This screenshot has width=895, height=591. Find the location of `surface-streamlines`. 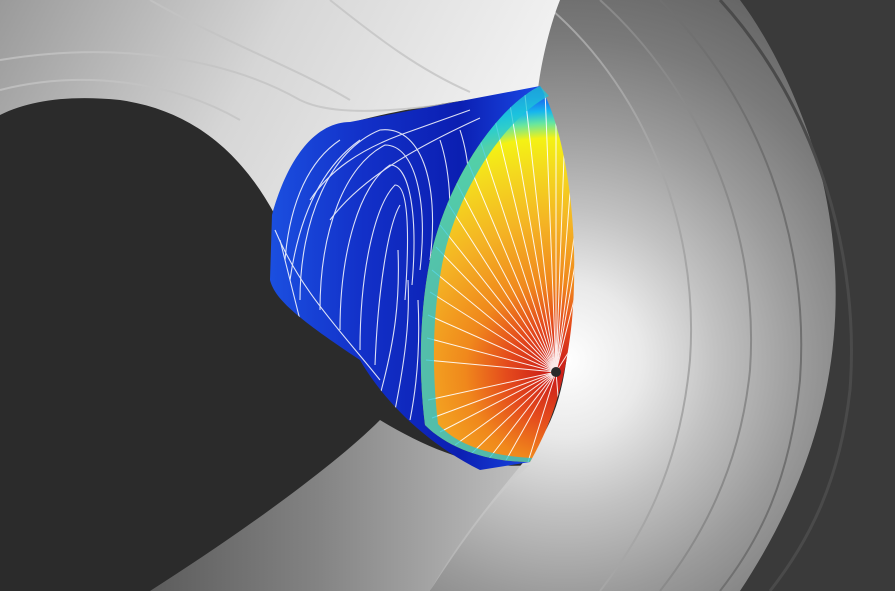

surface-streamlines is located at coordinates (500, 275).